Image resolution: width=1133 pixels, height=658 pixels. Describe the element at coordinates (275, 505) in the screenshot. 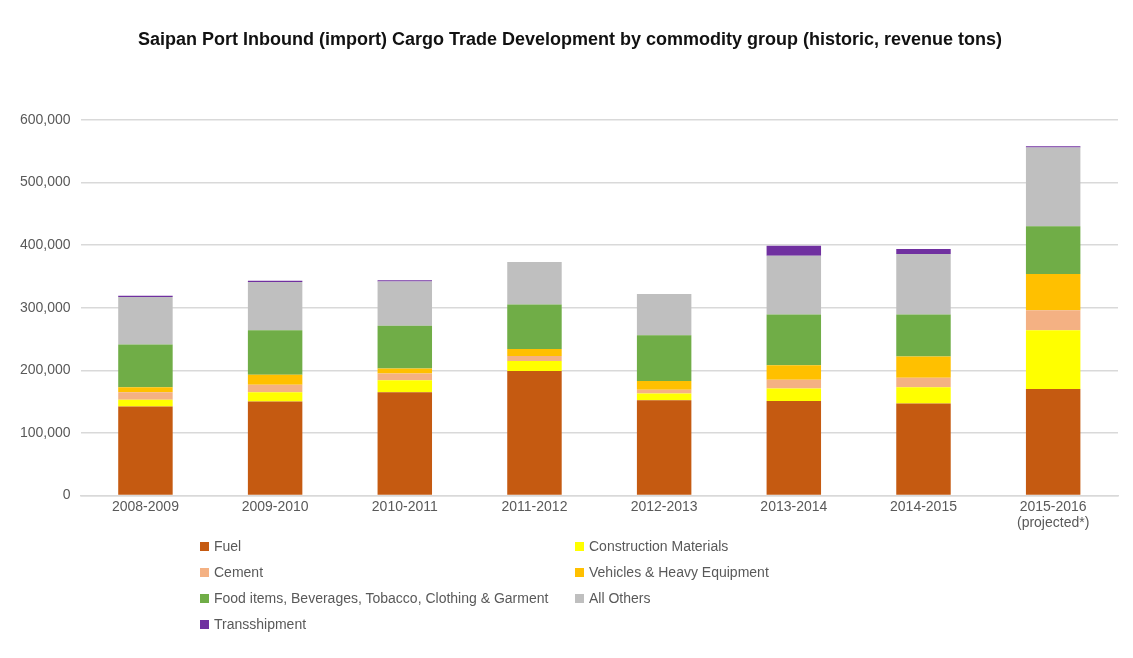

I see `x-tick-label: 2009-2010` at that location.